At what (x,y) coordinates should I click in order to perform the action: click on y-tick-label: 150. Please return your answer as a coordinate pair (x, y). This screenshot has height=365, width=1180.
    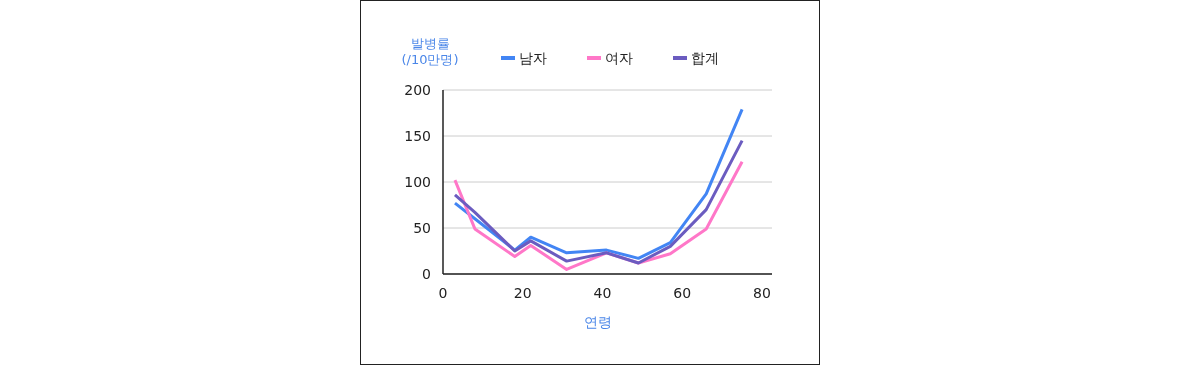
    Looking at the image, I should click on (417, 136).